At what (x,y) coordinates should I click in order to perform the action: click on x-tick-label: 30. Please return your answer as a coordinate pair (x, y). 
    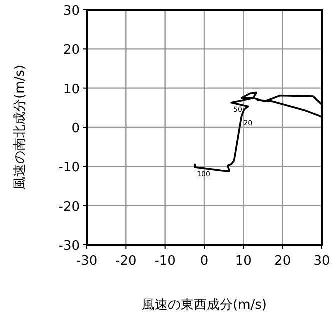
    Looking at the image, I should click on (322, 261).